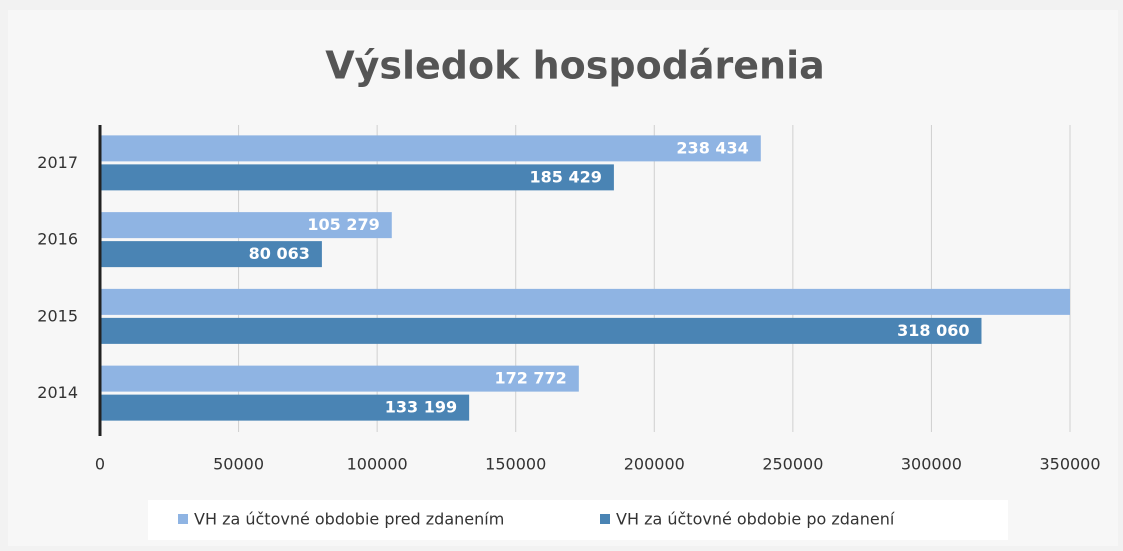  What do you see at coordinates (1069, 464) in the screenshot?
I see `x-tick-label: 350000` at bounding box center [1069, 464].